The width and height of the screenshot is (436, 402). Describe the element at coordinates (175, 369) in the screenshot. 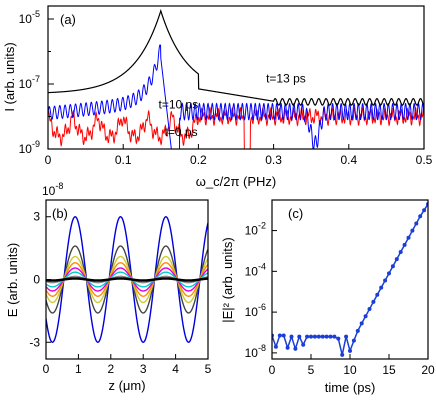

I see `panel-b-xtick: 4` at that location.